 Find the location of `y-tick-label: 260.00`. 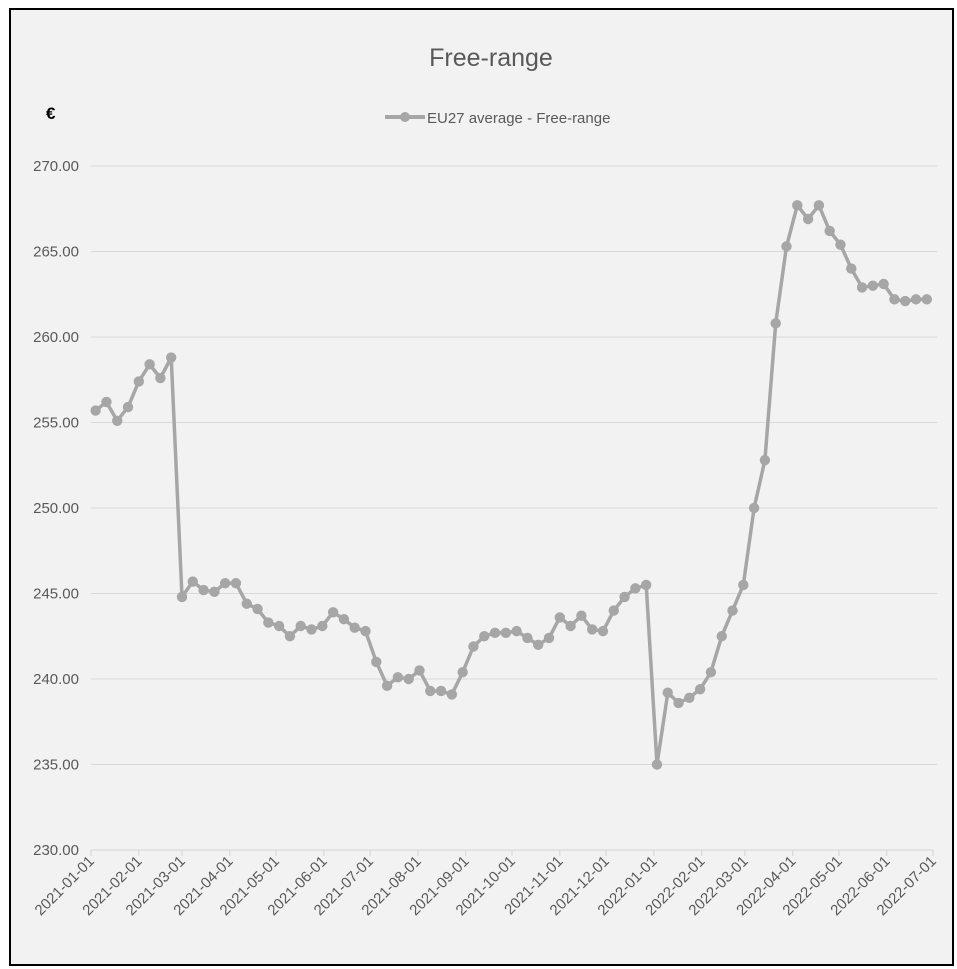

y-tick-label: 260.00 is located at coordinates (56, 337).